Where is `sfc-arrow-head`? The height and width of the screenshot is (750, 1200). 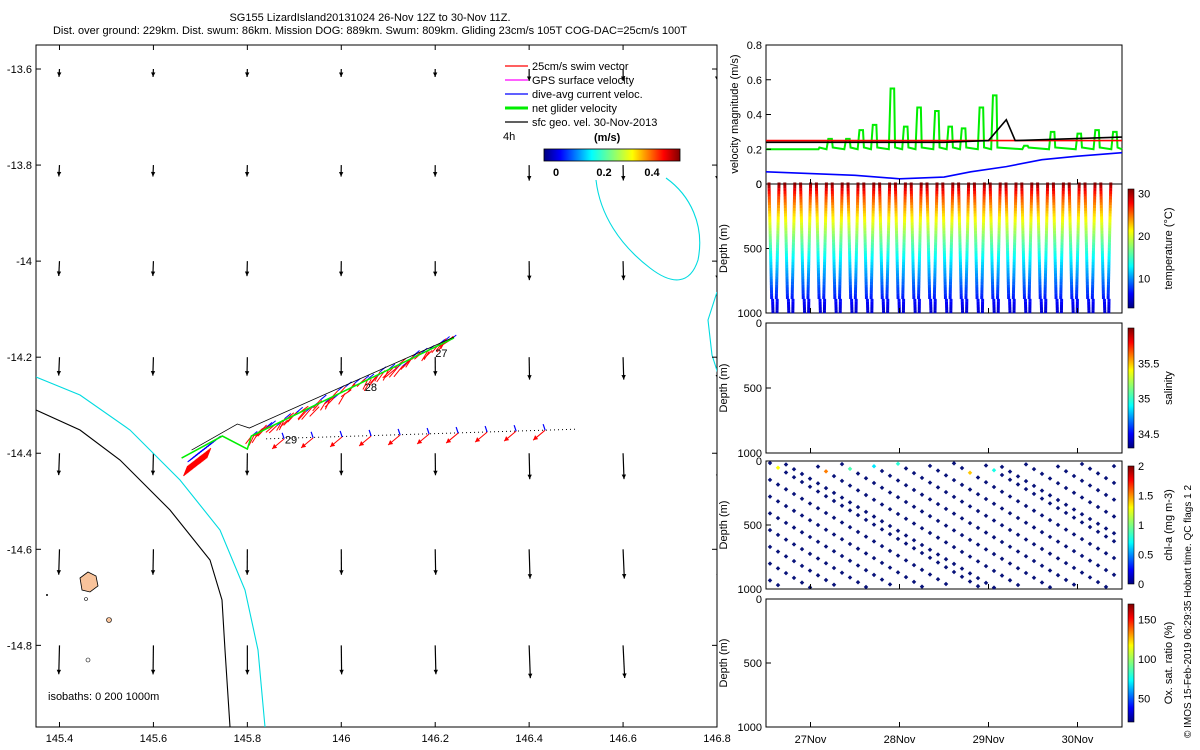
sfc-arrow-head is located at coordinates (623, 377).